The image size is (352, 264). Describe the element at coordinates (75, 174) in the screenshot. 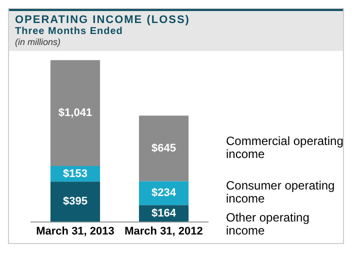

I see `data-label: $153` at that location.